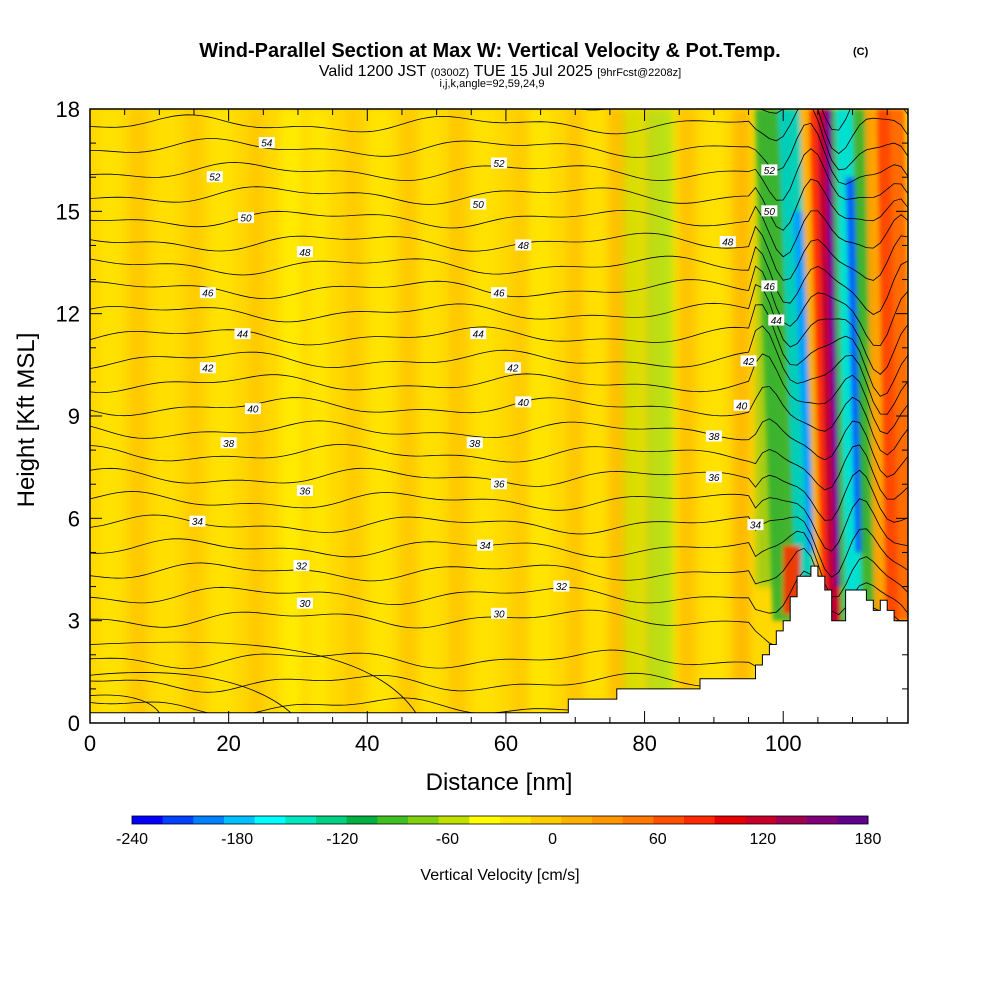 The height and width of the screenshot is (1000, 1000). Describe the element at coordinates (474, 443) in the screenshot. I see `theta-contour-label: 38` at that location.